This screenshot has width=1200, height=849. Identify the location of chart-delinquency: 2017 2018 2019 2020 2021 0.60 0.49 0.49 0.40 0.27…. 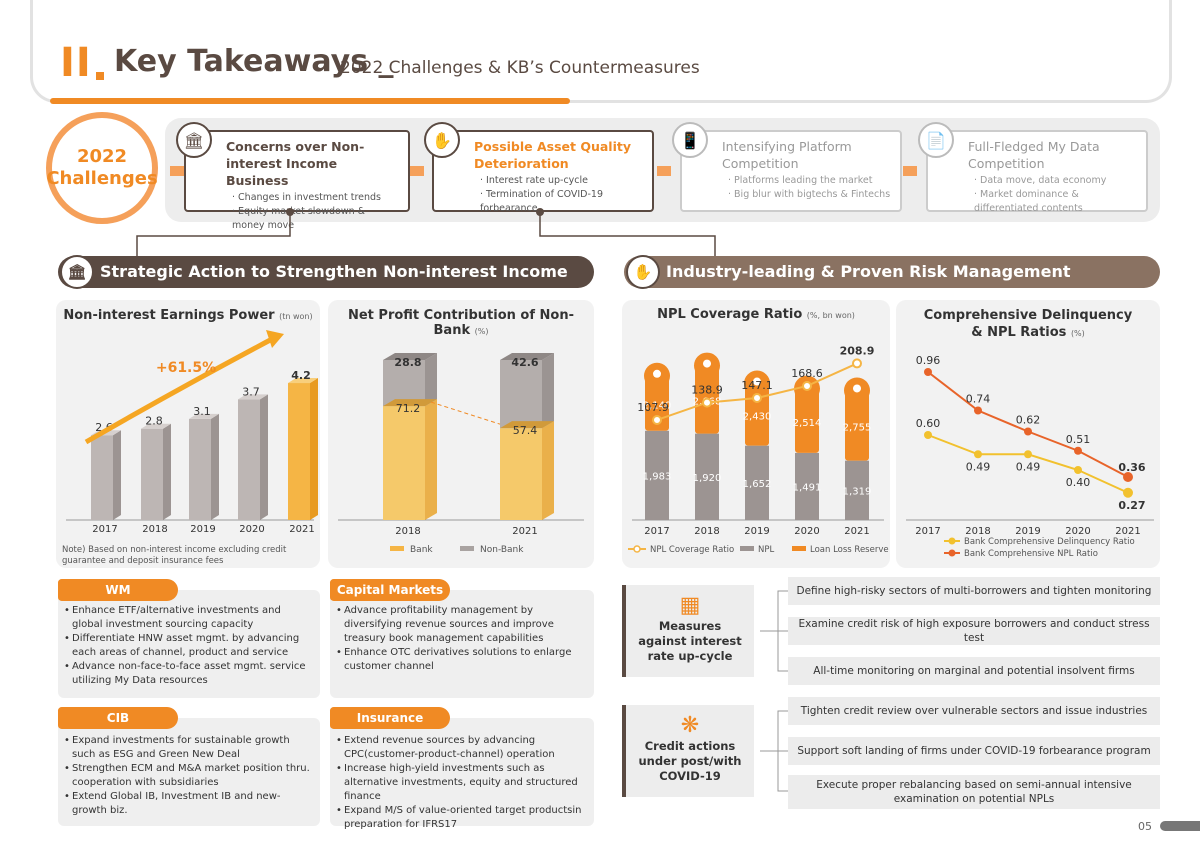
(1030, 456).